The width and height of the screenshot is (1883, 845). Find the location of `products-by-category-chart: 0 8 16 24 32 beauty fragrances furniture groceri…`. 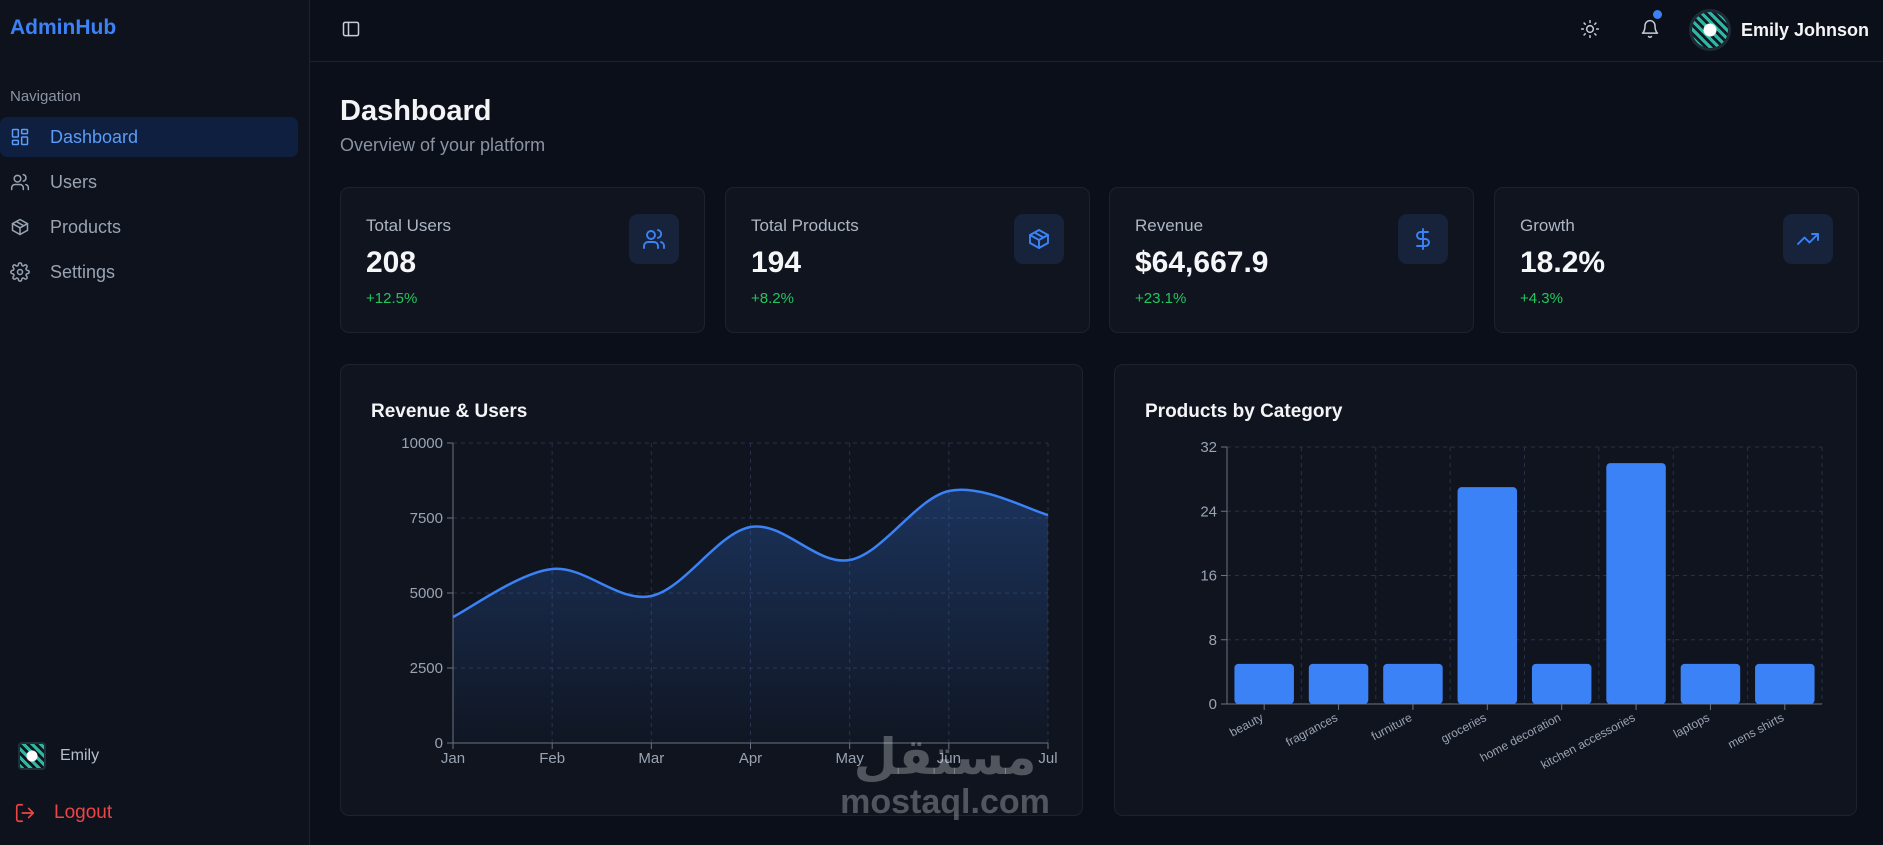

products-by-category-chart: 0 8 16 24 32 beauty fragrances furniture groceri… is located at coordinates (1511, 605).